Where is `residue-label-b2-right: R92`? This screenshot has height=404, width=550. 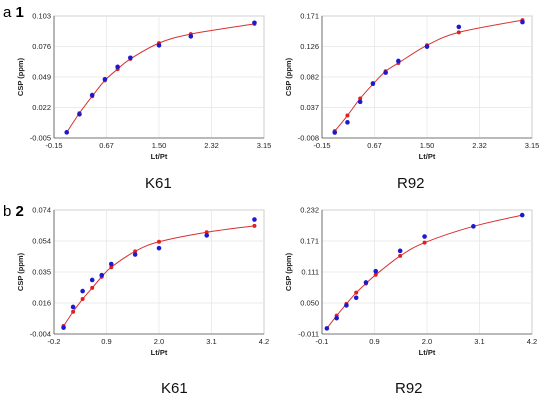 residue-label-b2-right: R92 is located at coordinates (409, 388).